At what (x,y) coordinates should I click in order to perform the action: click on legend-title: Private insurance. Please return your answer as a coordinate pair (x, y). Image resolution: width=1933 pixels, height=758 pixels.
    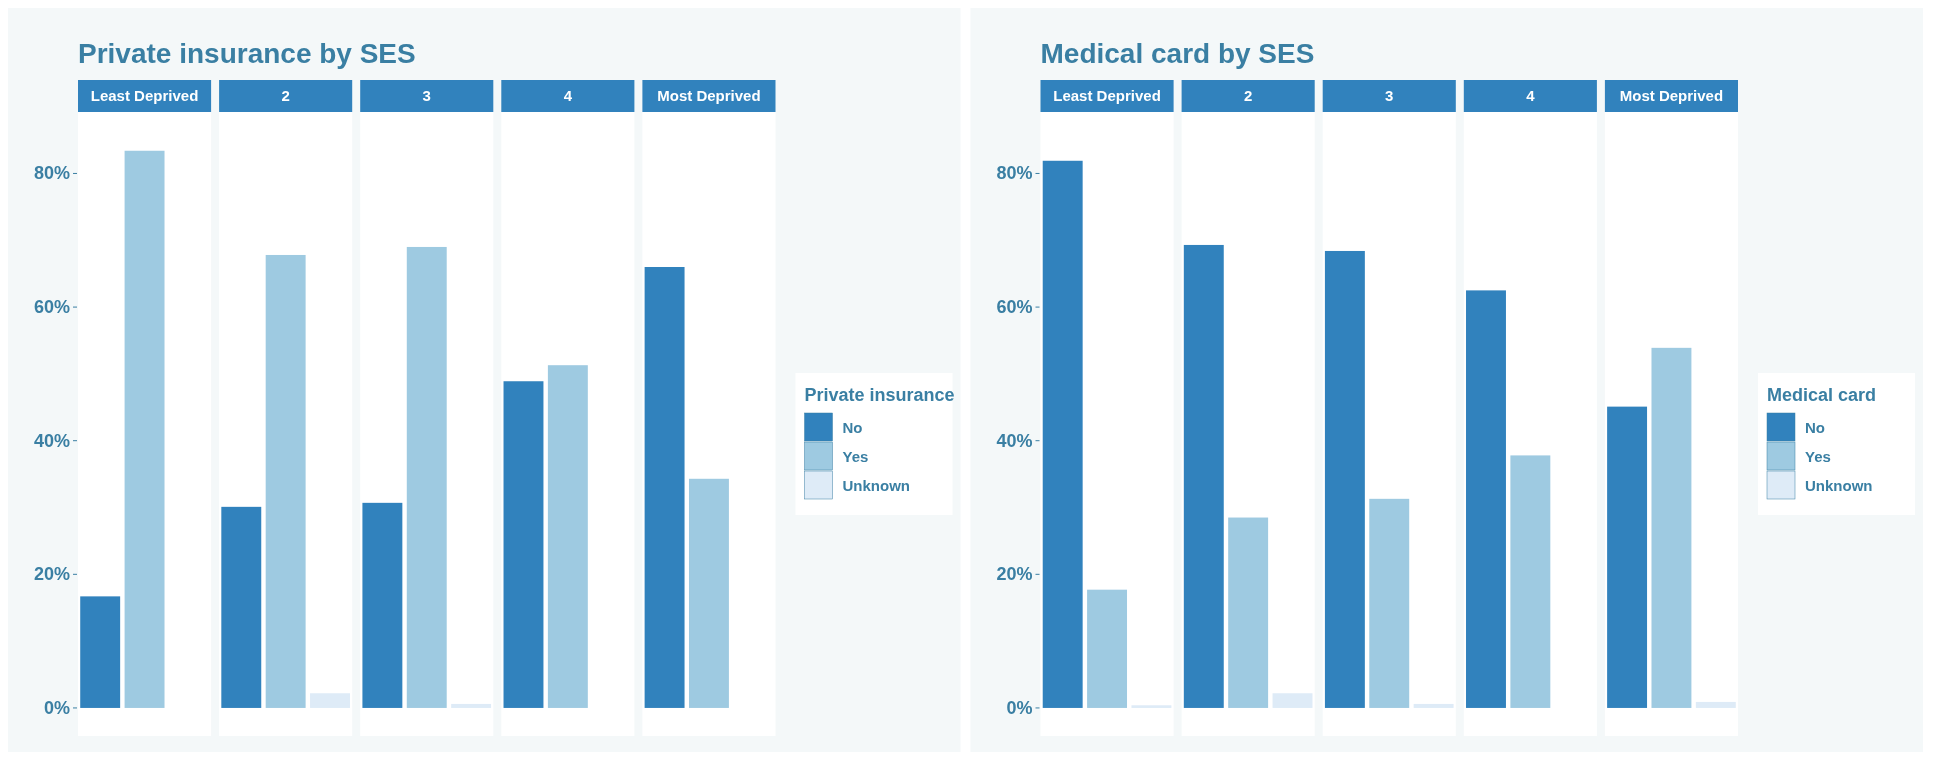
    Looking at the image, I should click on (879, 395).